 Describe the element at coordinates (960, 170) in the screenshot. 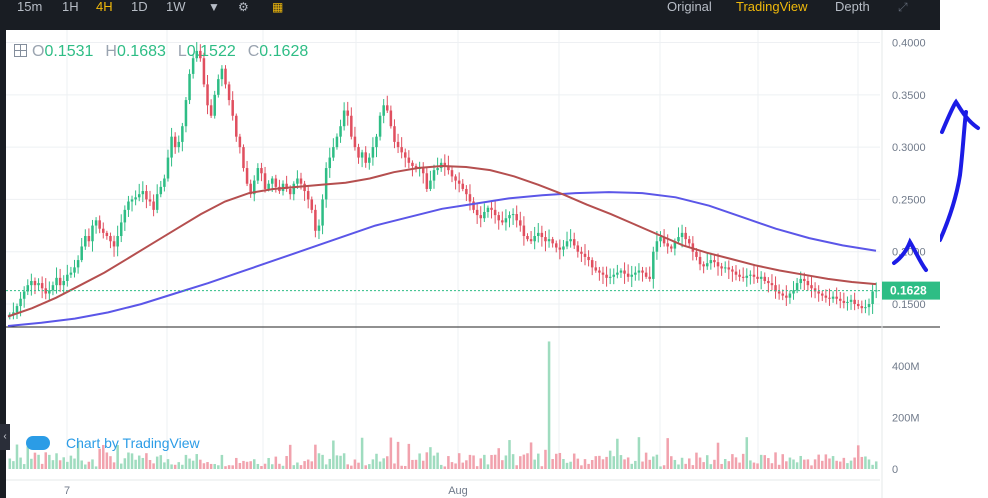

I see `annotation-arrow` at that location.